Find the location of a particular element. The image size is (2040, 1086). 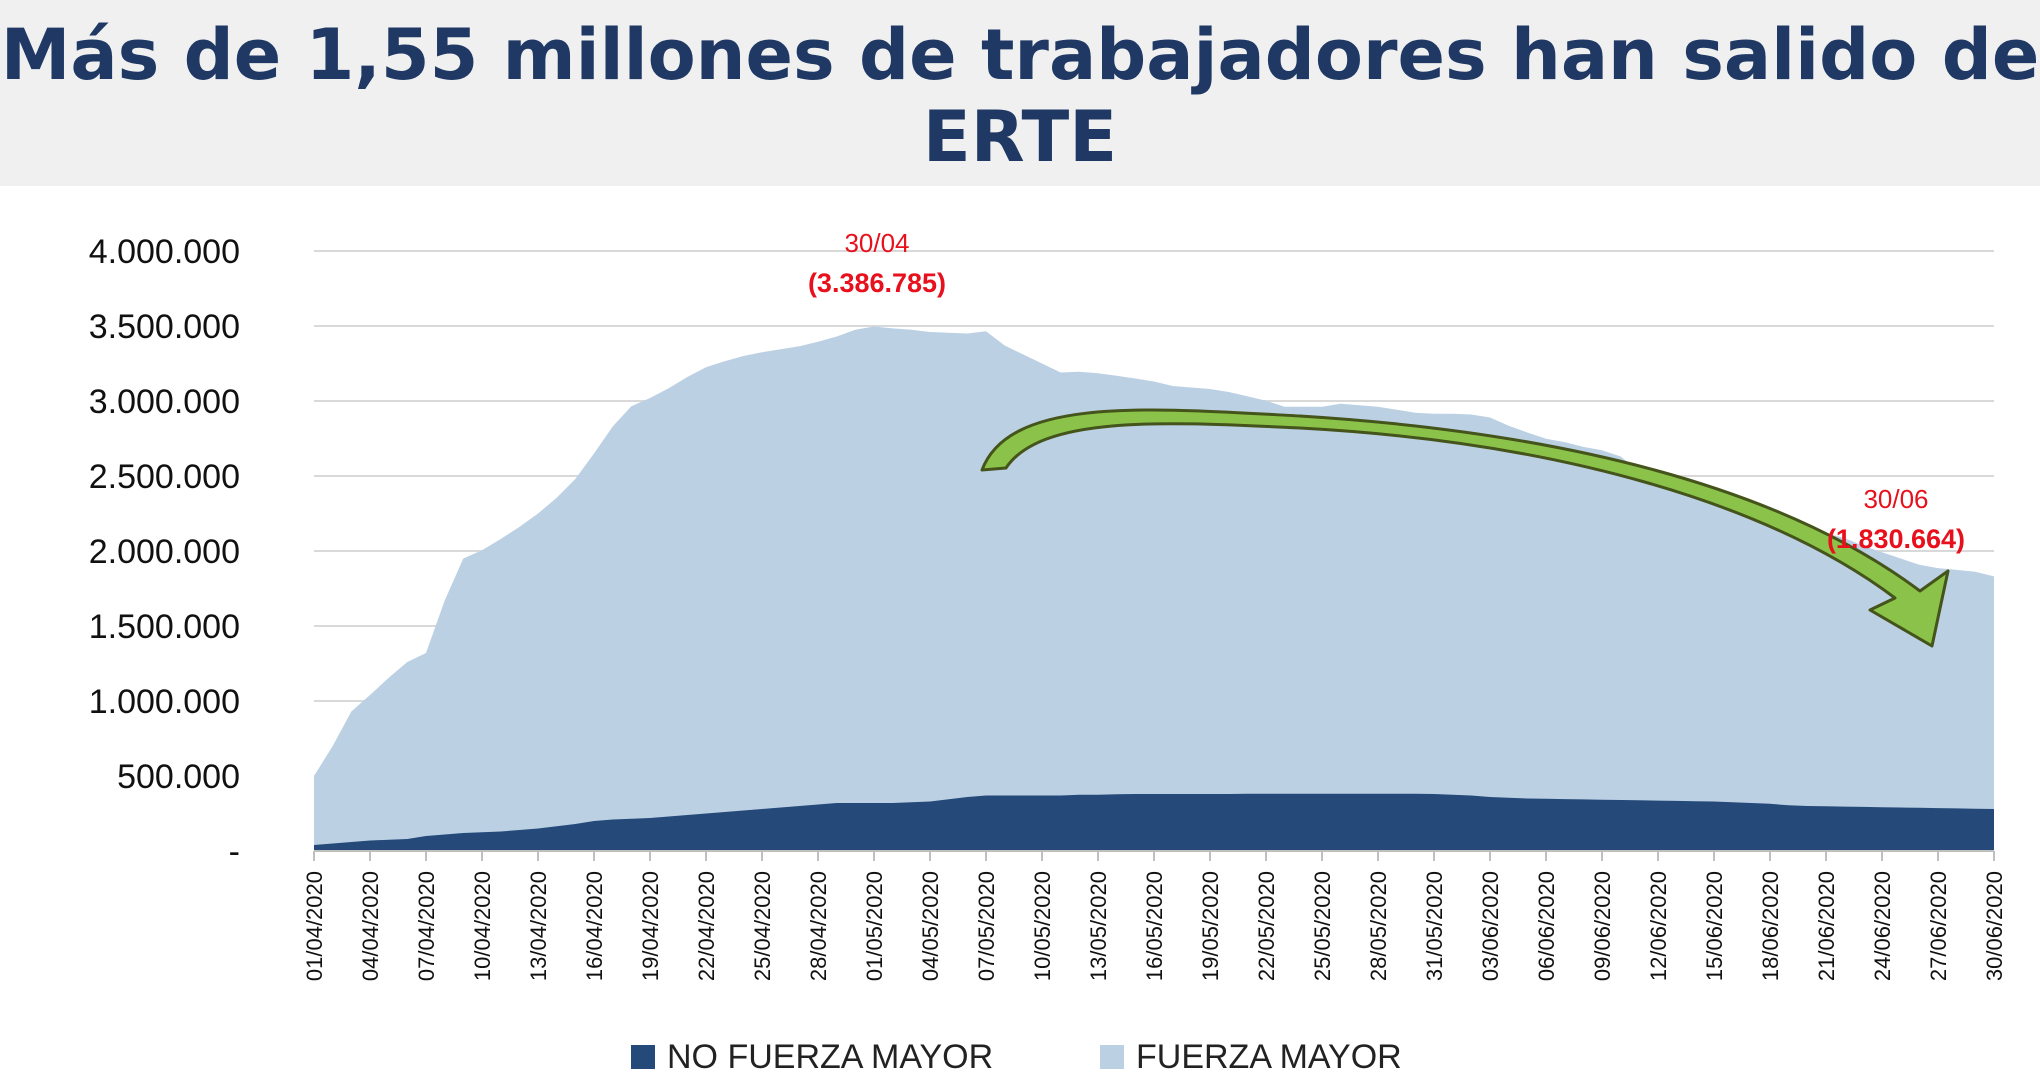

y-tick-label: 500.000 is located at coordinates (178, 777).